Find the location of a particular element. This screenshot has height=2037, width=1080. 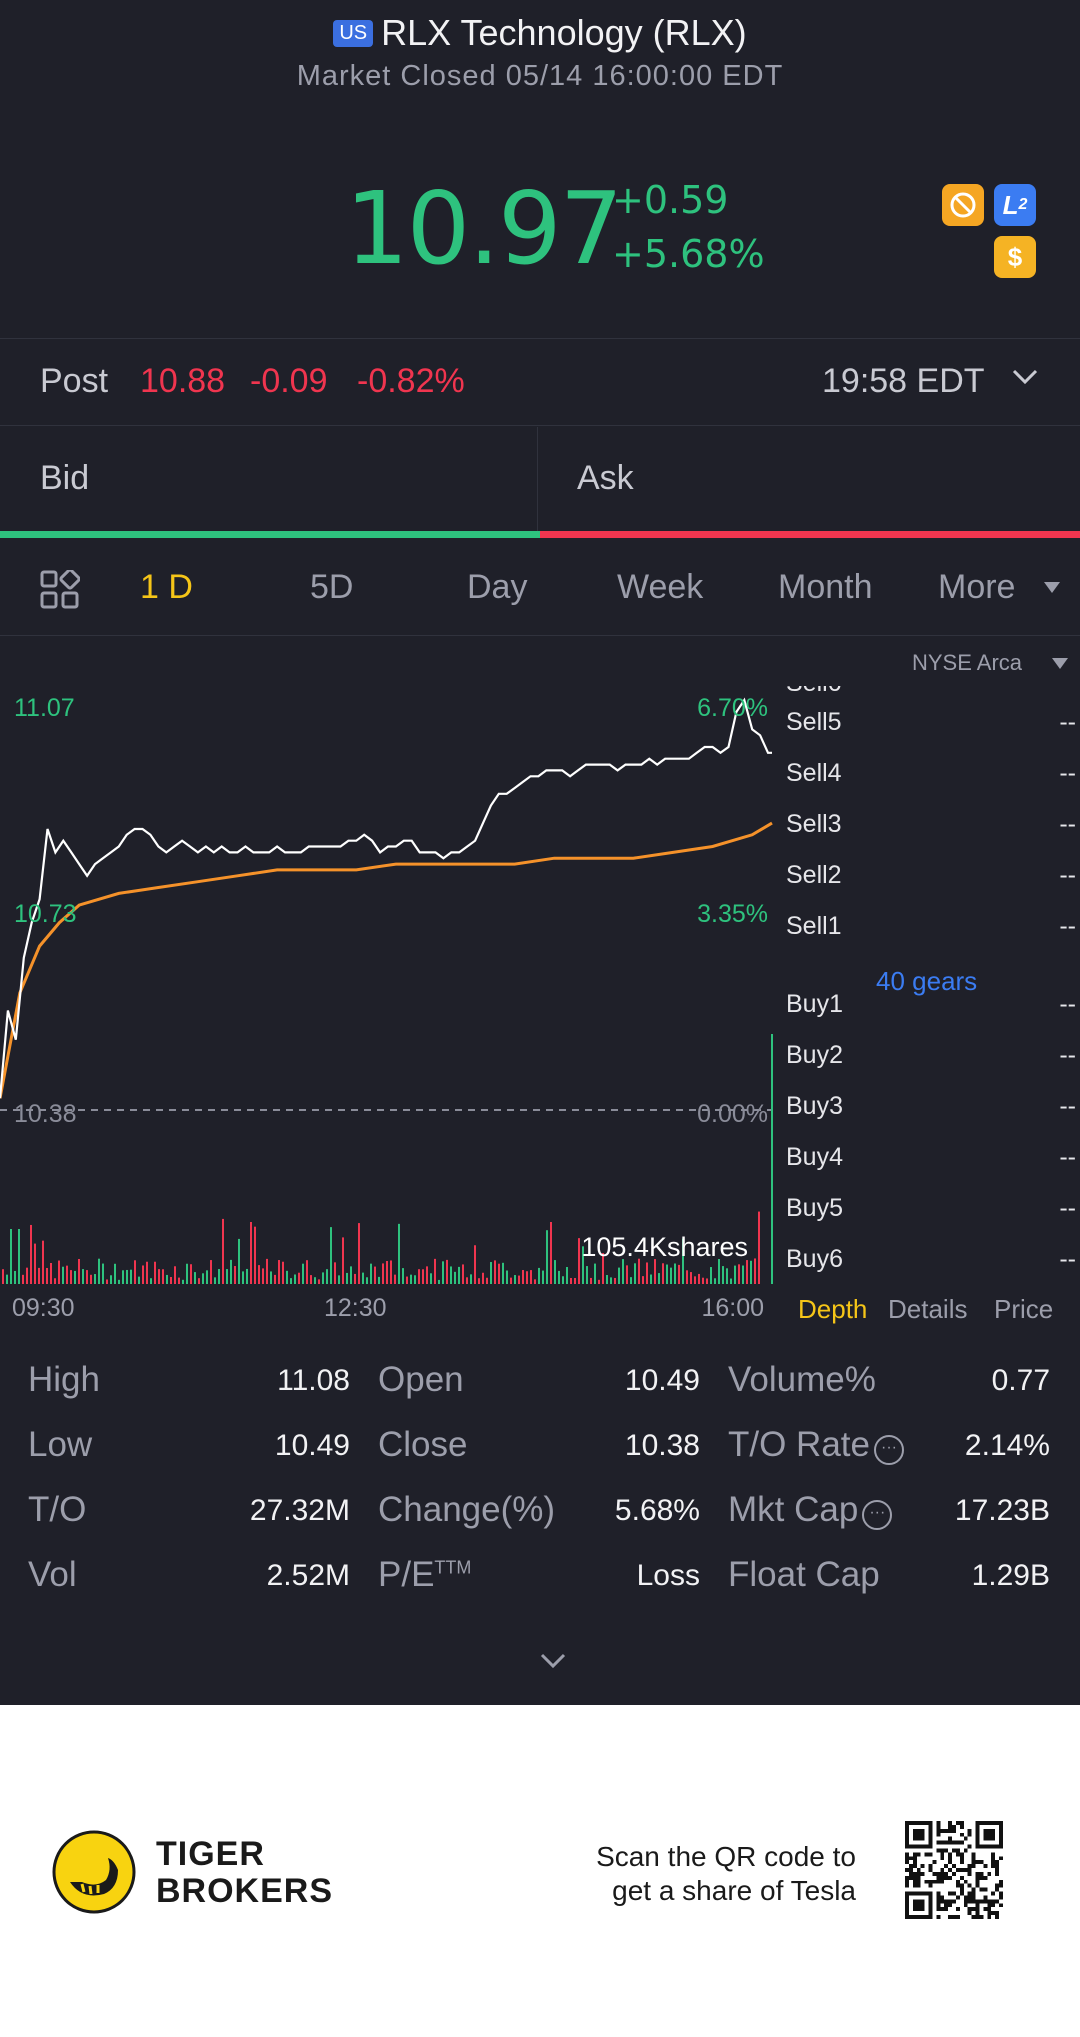

y-label-low: 10.38 is located at coordinates (45, 1114).